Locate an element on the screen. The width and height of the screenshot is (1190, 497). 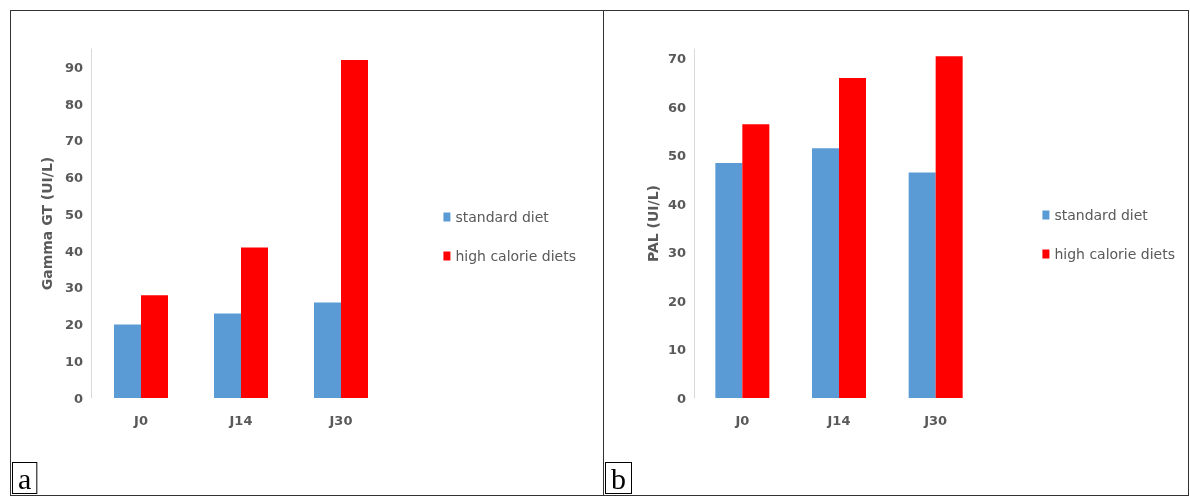
text: b is located at coordinates (618, 478).